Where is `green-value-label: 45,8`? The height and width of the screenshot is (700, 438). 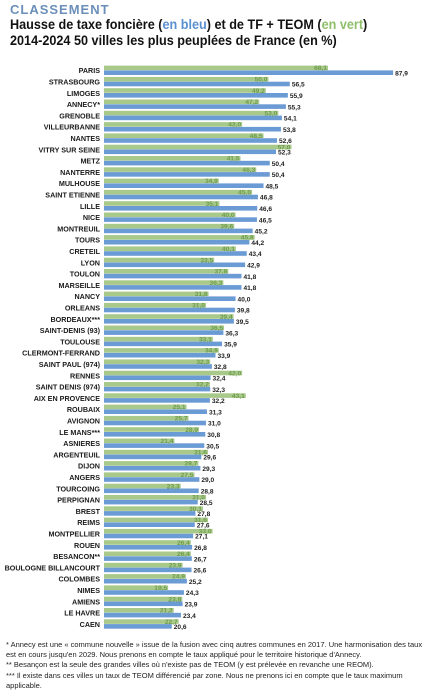 green-value-label: 45,8 is located at coordinates (247, 238).